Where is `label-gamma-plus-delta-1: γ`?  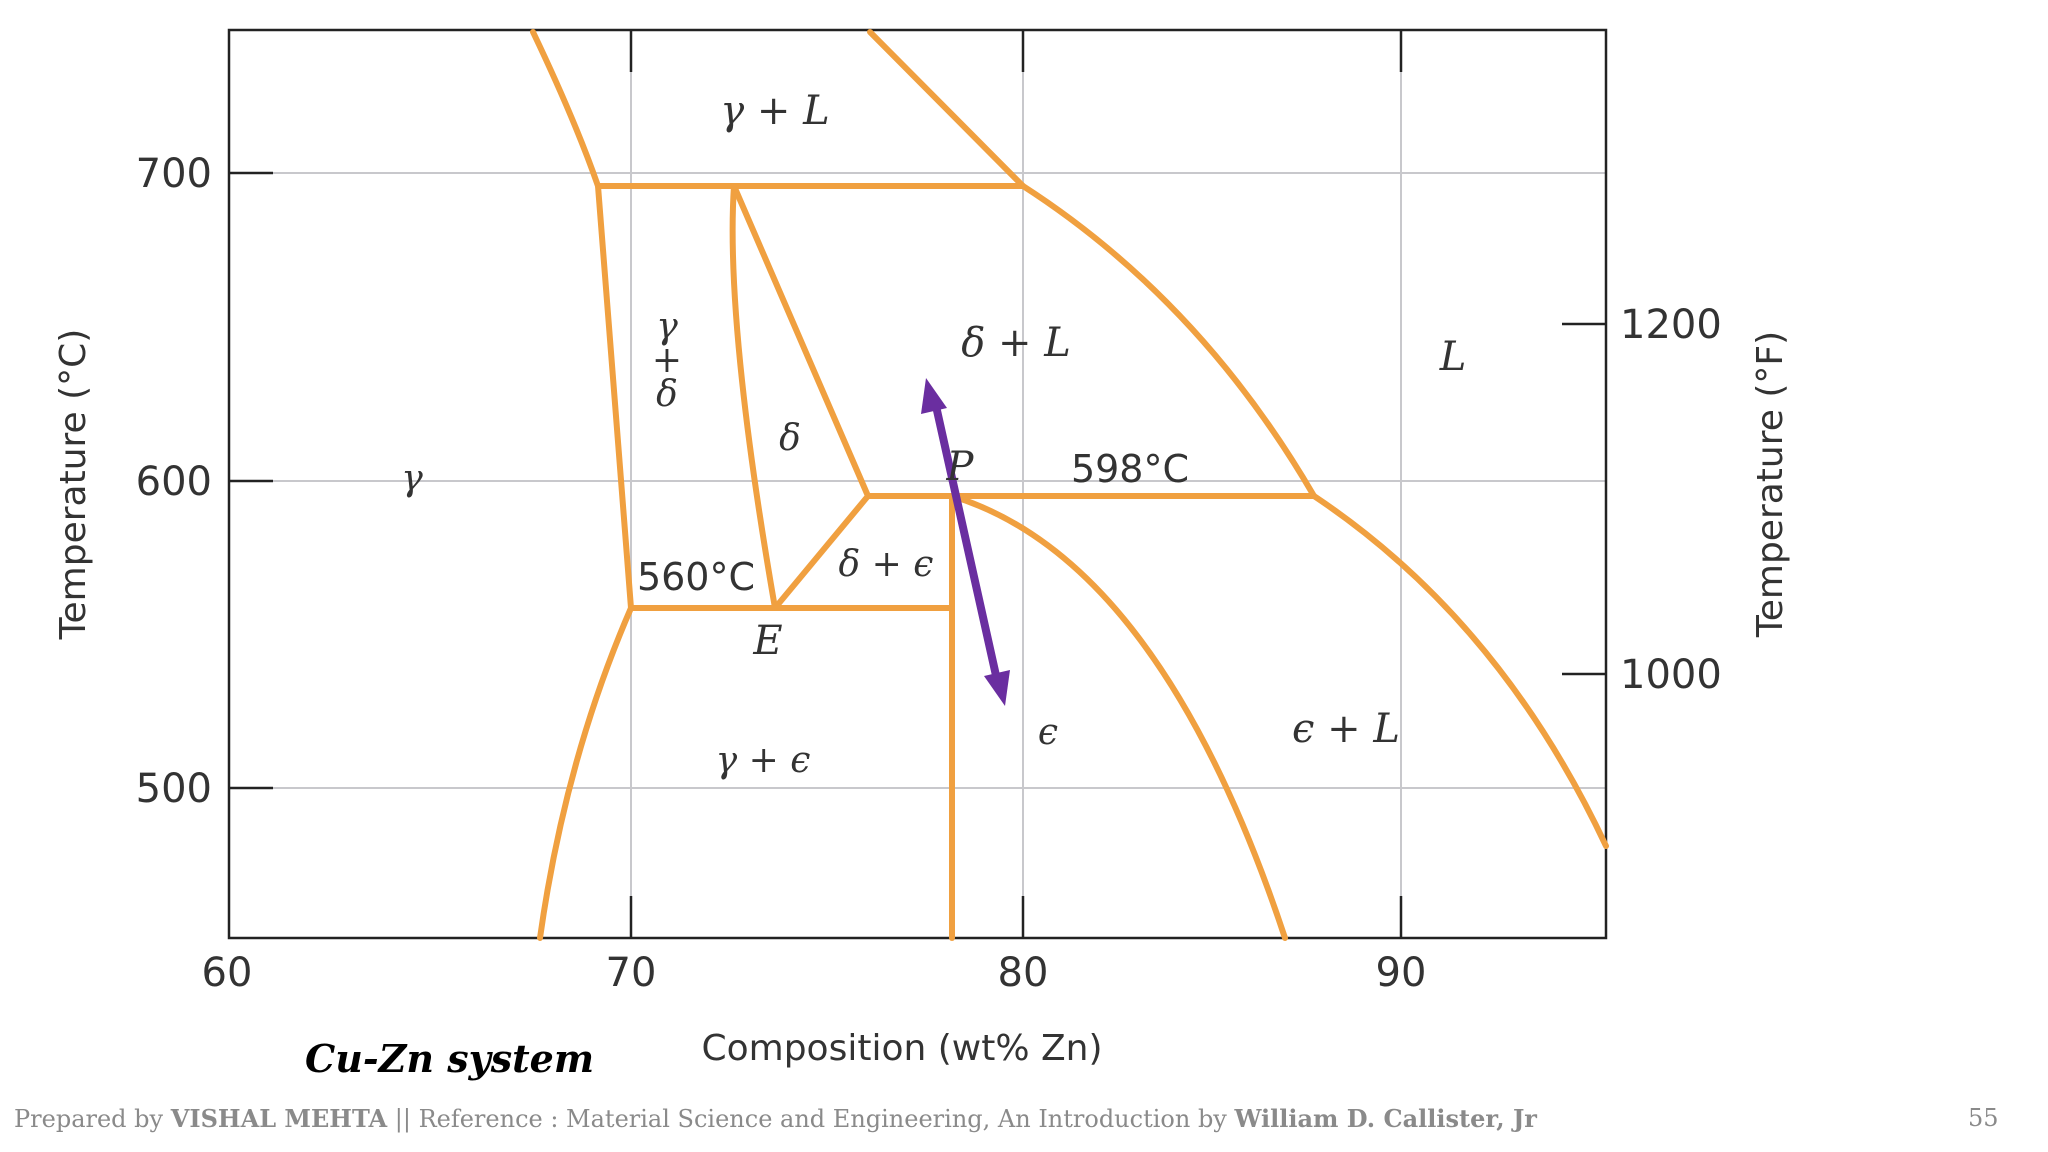
label-gamma-plus-delta-1: γ is located at coordinates (667, 326).